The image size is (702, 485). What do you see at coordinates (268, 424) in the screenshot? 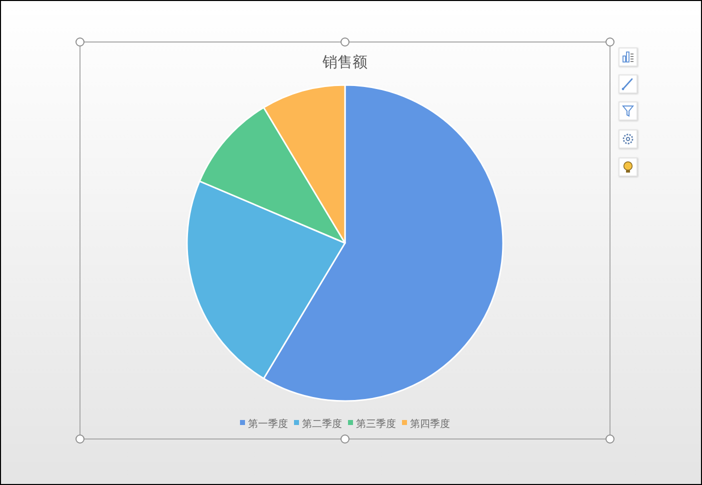
I see `legend-label: 第一季度` at bounding box center [268, 424].